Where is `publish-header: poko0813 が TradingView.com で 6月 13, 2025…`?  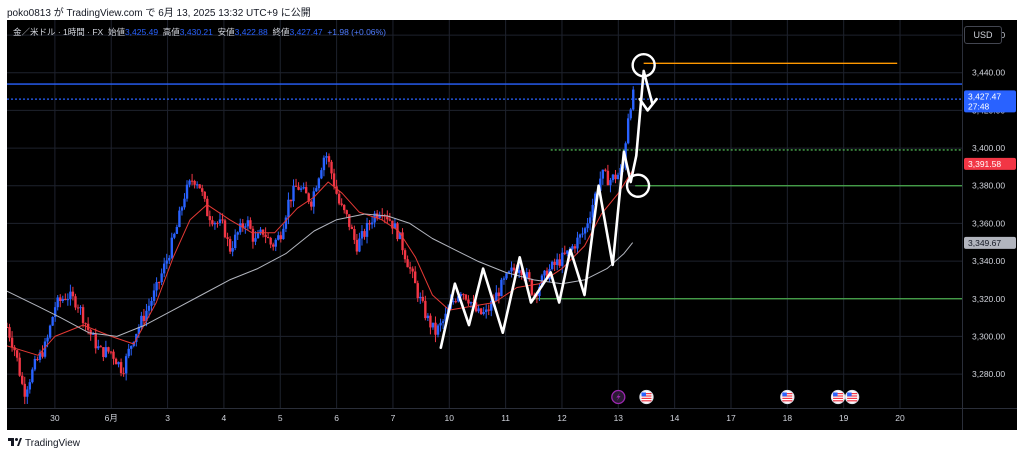
publish-header: poko0813 が TradingView.com で 6月 13, 2025… is located at coordinates (512, 10).